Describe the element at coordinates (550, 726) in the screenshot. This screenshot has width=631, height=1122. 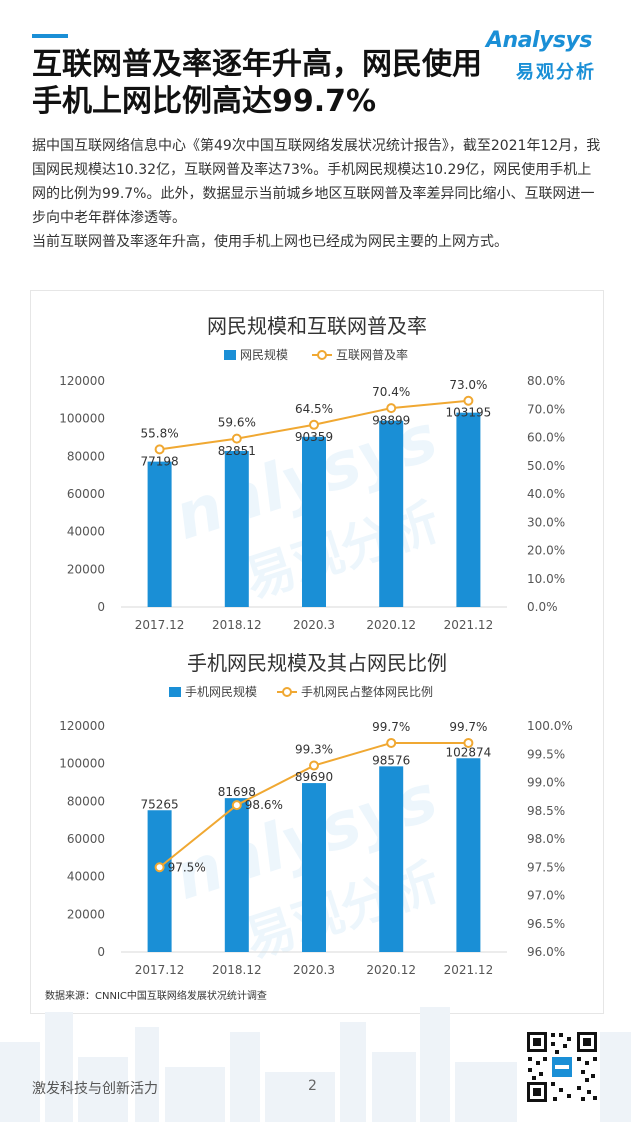
I see `y-right-tick: 100.0%` at that location.